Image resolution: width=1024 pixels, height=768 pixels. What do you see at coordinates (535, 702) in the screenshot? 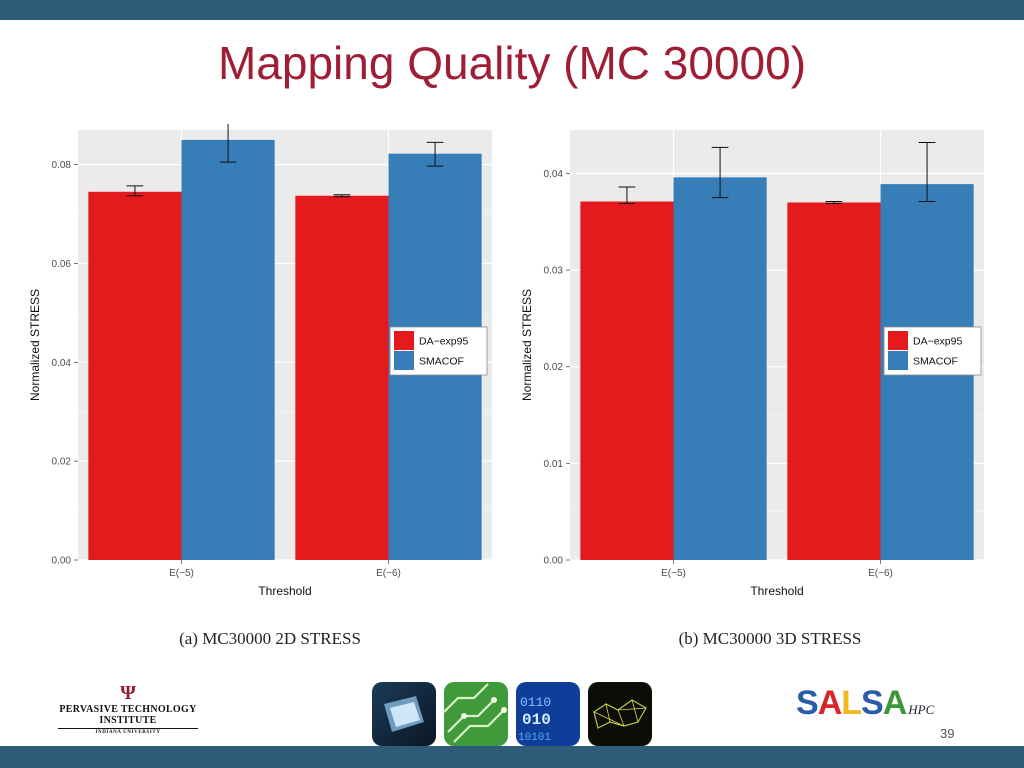
I see `svg-text: 0110` at bounding box center [535, 702].